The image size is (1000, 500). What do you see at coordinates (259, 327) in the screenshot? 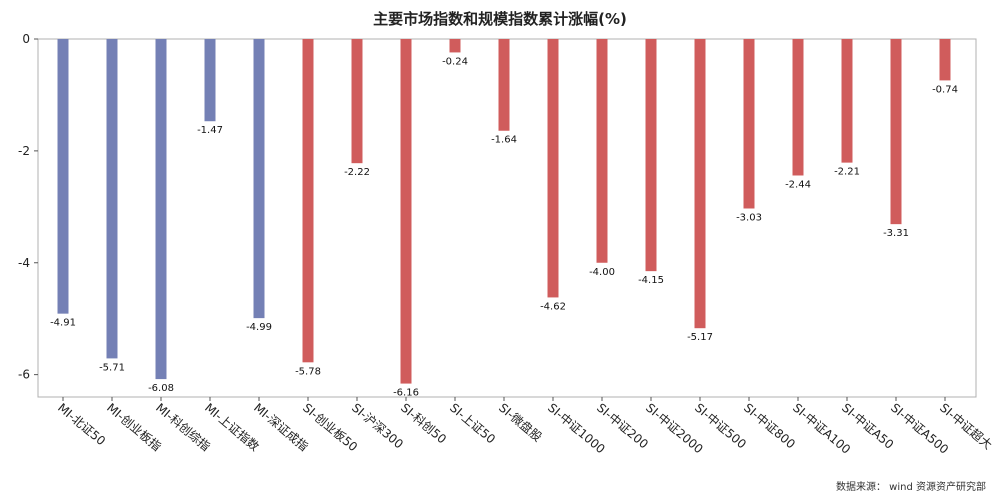
I see `data-label: -4.99` at bounding box center [259, 327].